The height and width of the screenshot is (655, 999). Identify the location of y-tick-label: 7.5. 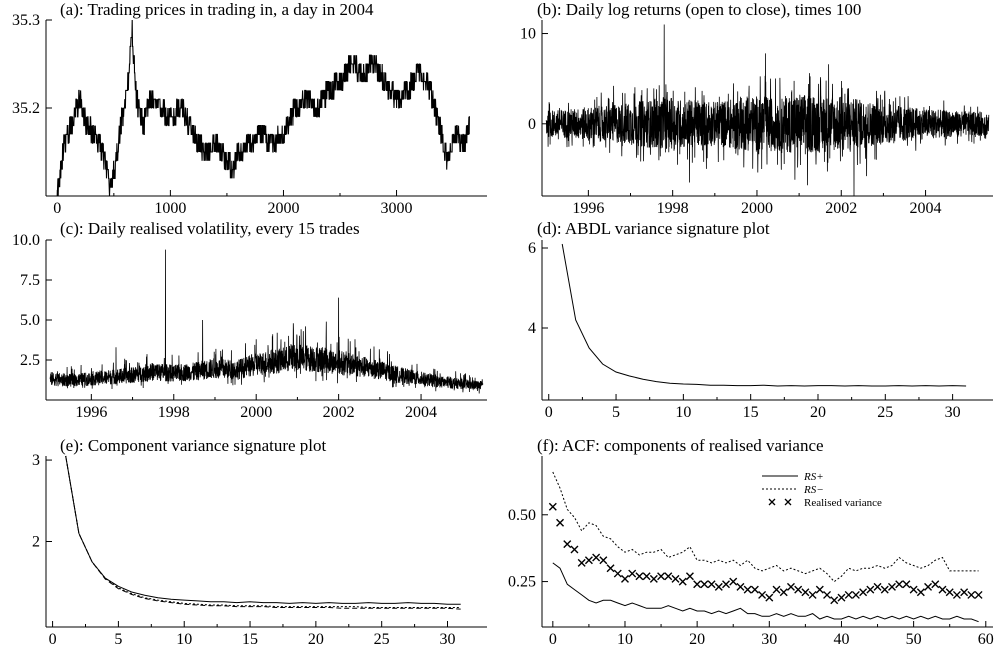
(30, 280).